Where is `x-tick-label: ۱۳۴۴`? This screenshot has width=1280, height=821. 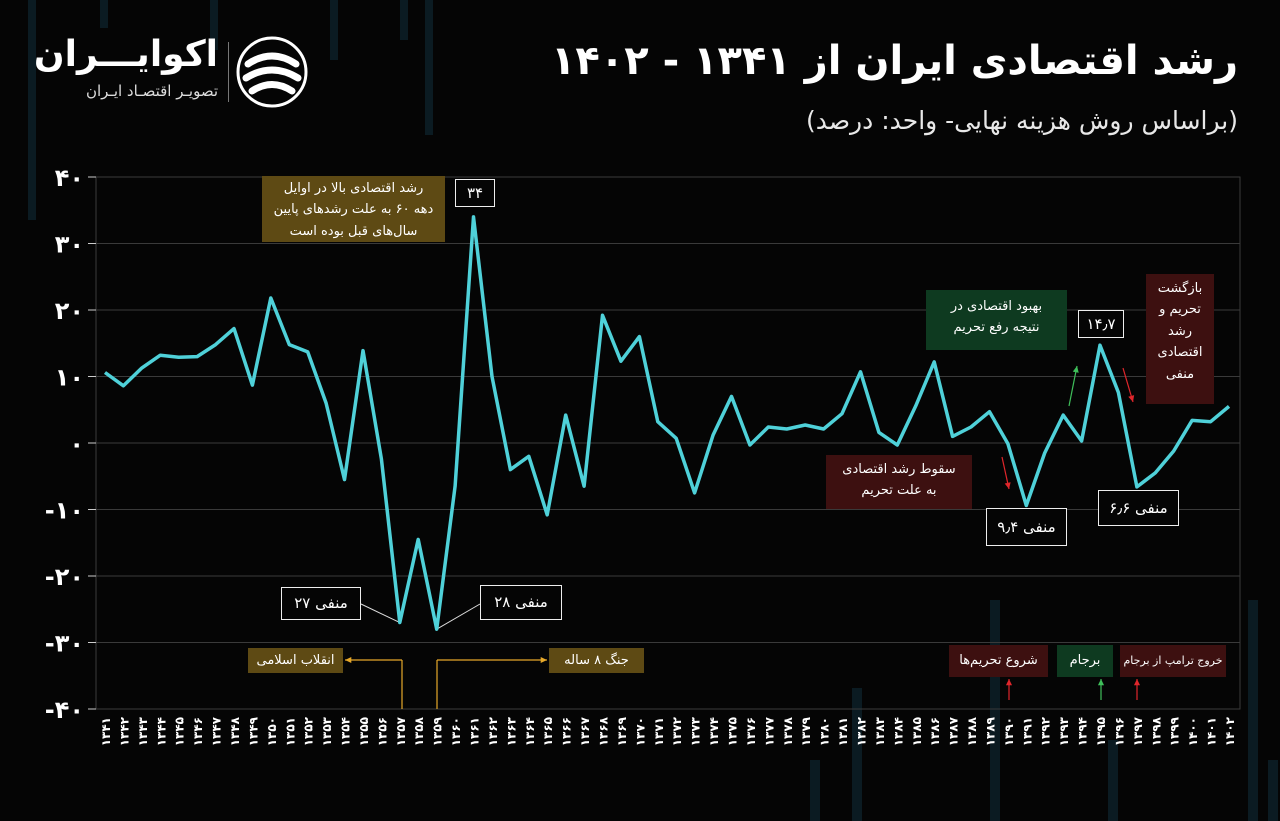
x-tick-label: ۱۳۴۴ is located at coordinates (161, 731).